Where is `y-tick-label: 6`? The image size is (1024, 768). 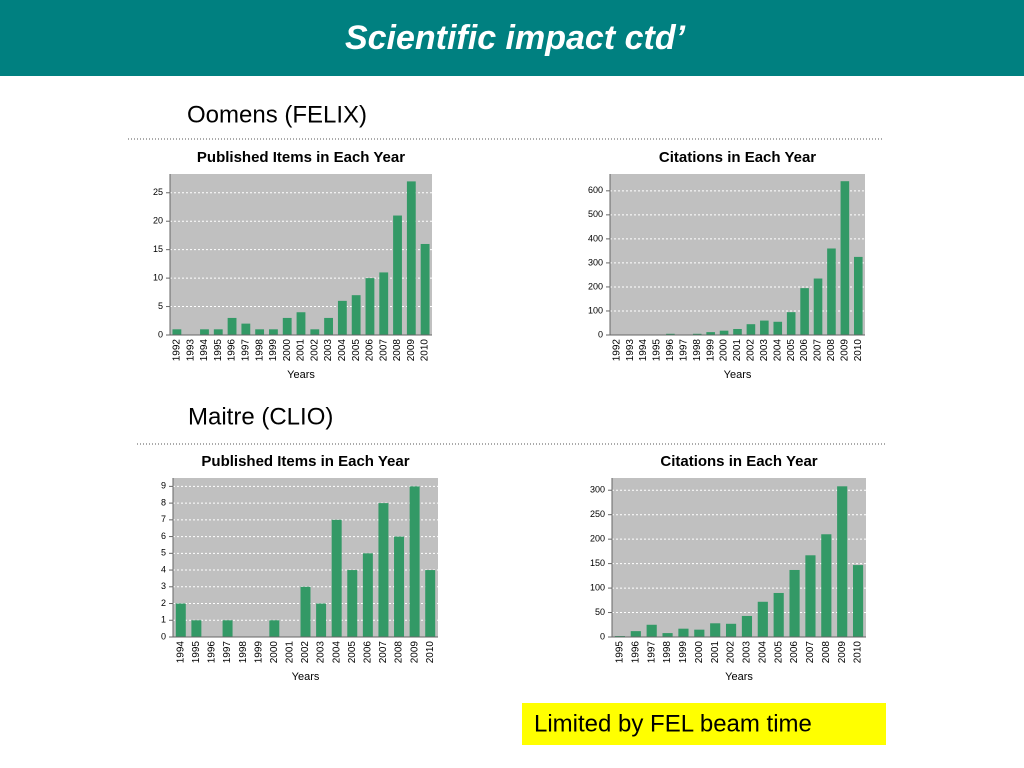
y-tick-label: 6 is located at coordinates (163, 536).